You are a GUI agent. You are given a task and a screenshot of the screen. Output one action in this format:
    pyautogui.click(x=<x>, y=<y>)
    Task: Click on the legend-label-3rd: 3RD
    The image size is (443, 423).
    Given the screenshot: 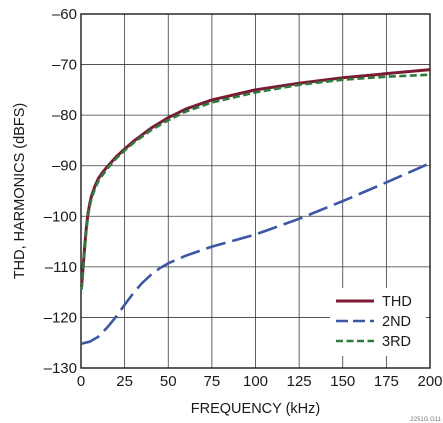 What is the action you would take?
    pyautogui.click(x=396, y=342)
    